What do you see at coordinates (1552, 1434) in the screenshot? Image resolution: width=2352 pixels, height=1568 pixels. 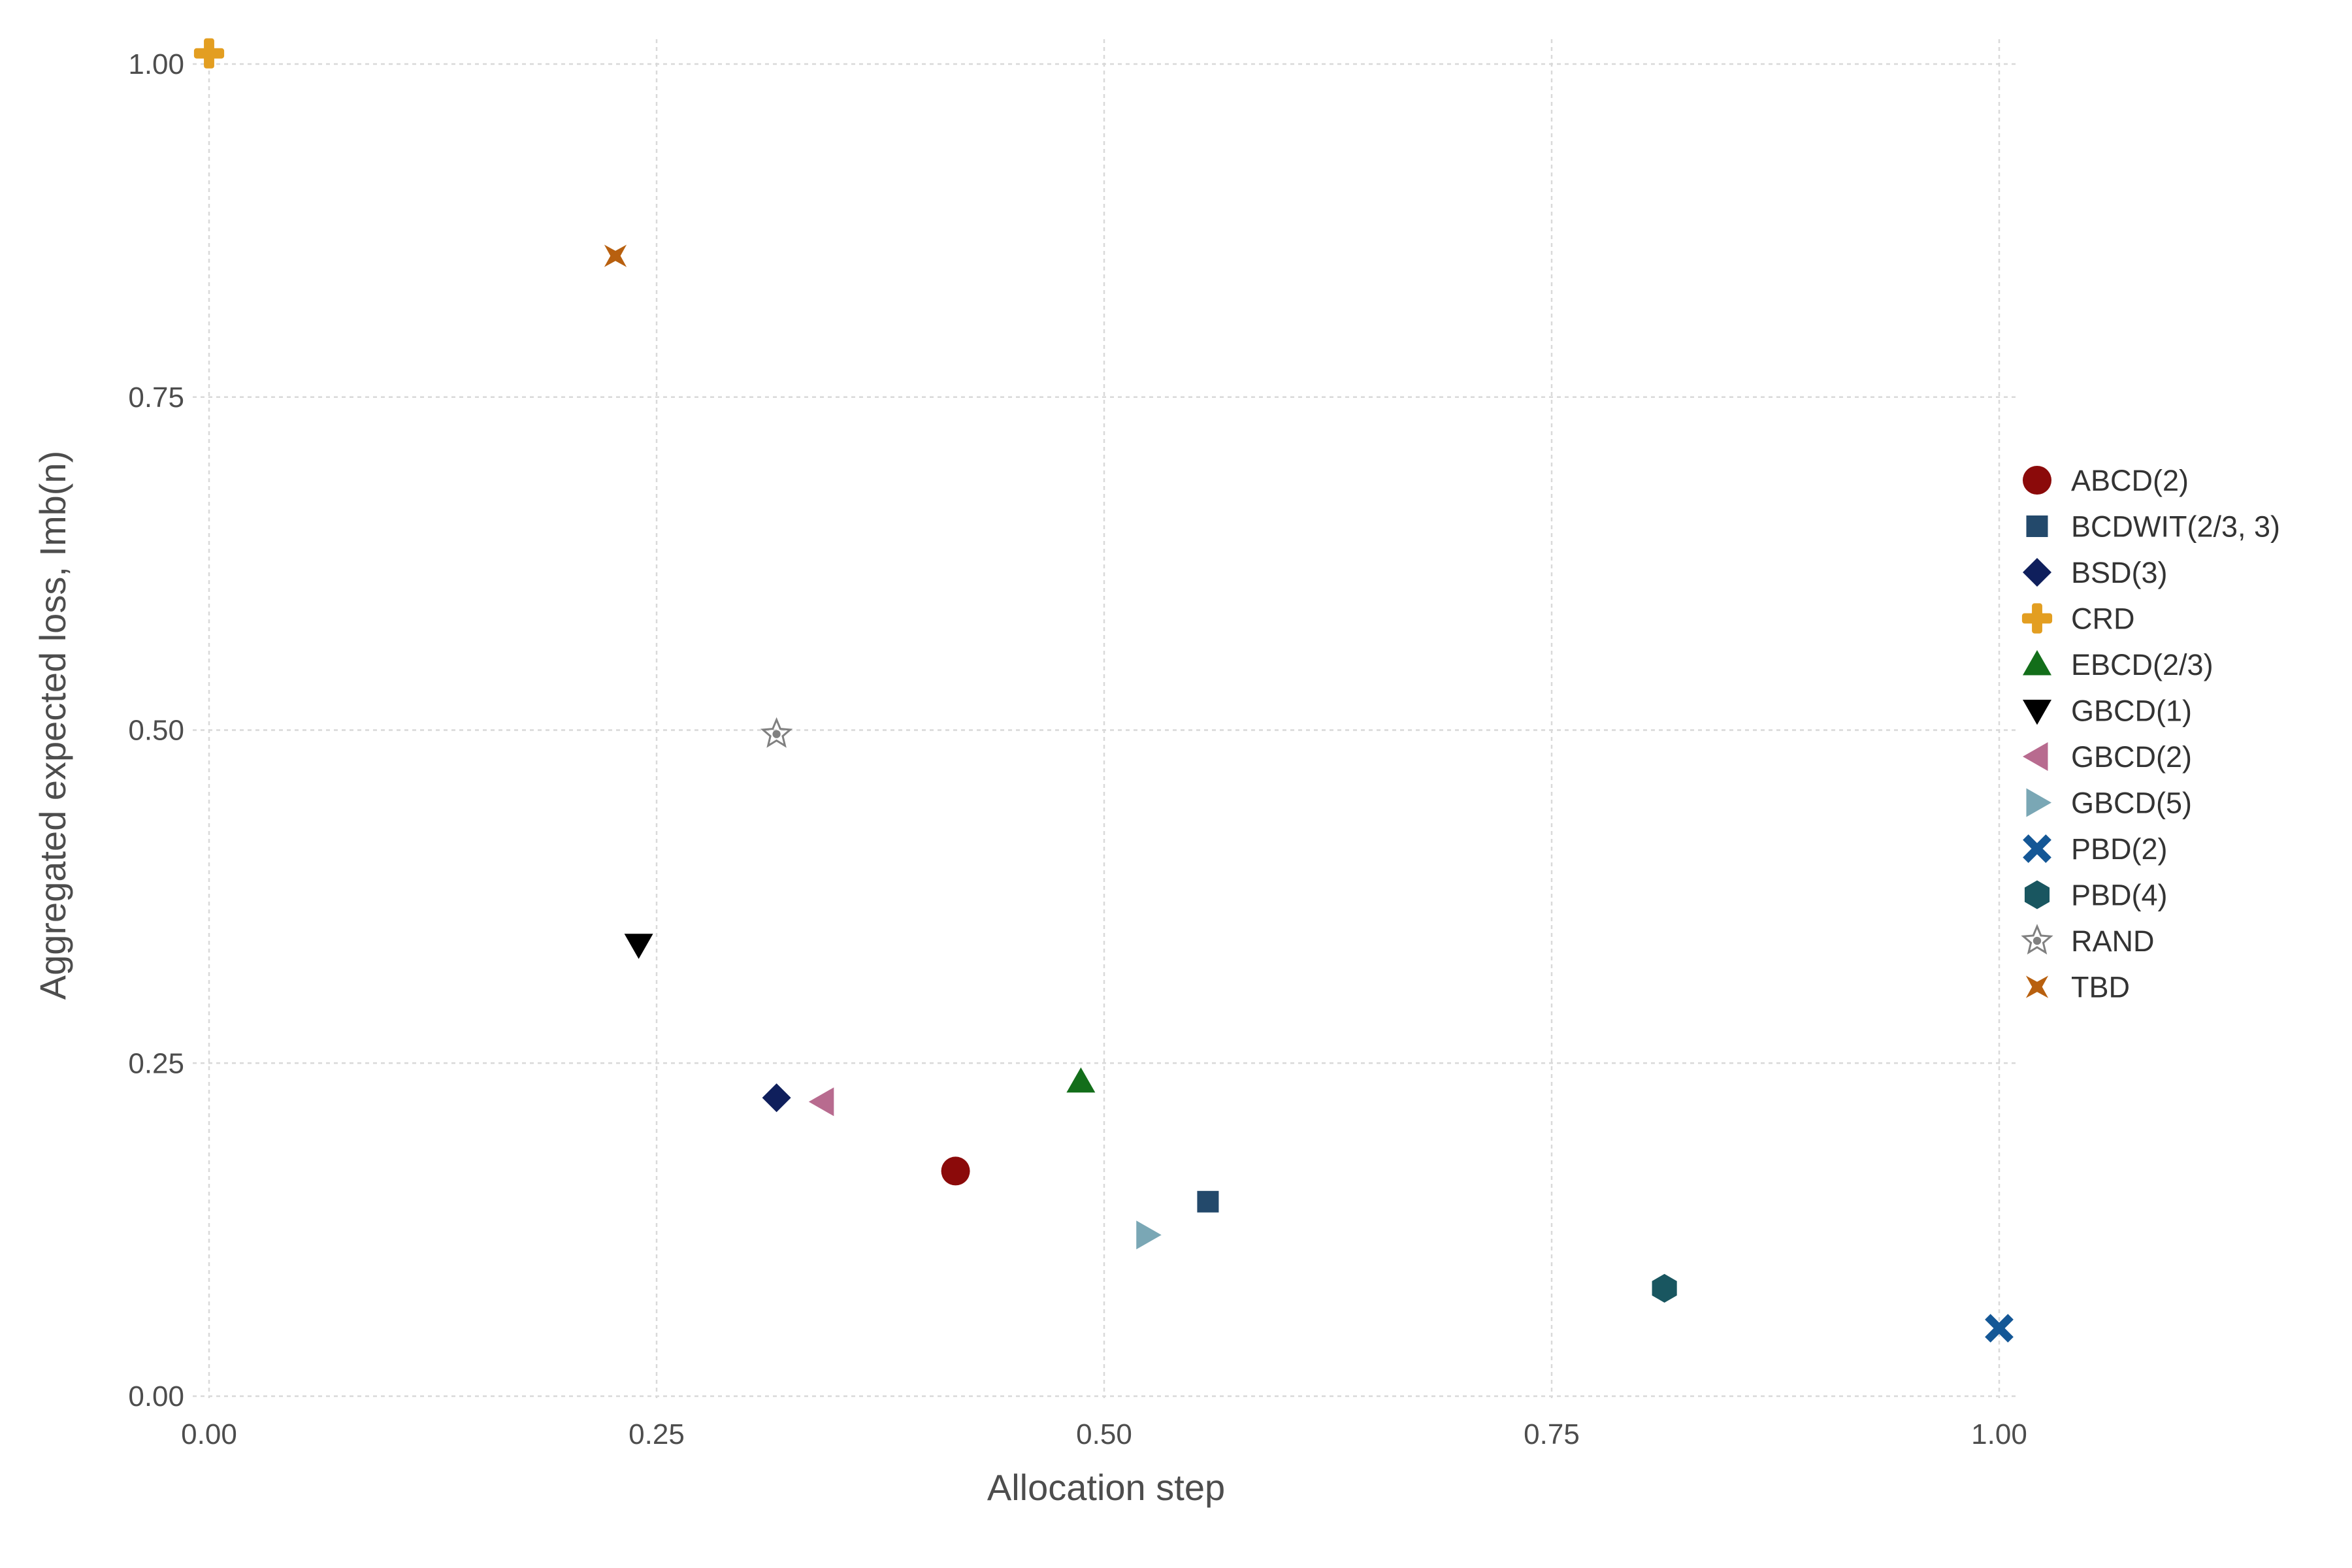 I see `x-tick-label: 0.75` at bounding box center [1552, 1434].